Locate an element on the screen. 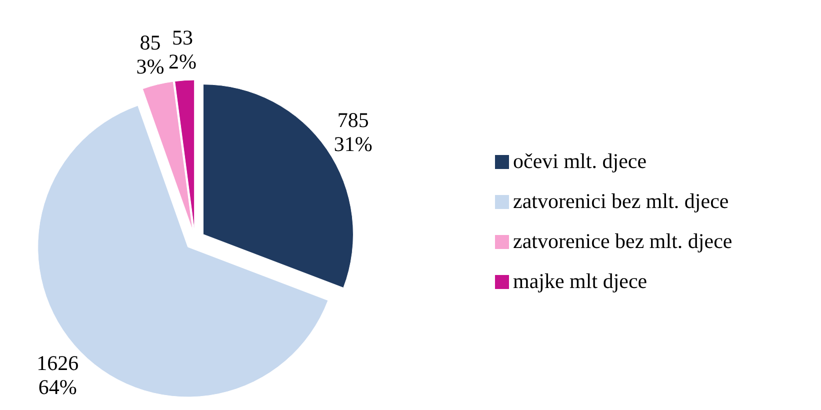 The height and width of the screenshot is (410, 821). legend-label: majke mlt djece is located at coordinates (580, 281).